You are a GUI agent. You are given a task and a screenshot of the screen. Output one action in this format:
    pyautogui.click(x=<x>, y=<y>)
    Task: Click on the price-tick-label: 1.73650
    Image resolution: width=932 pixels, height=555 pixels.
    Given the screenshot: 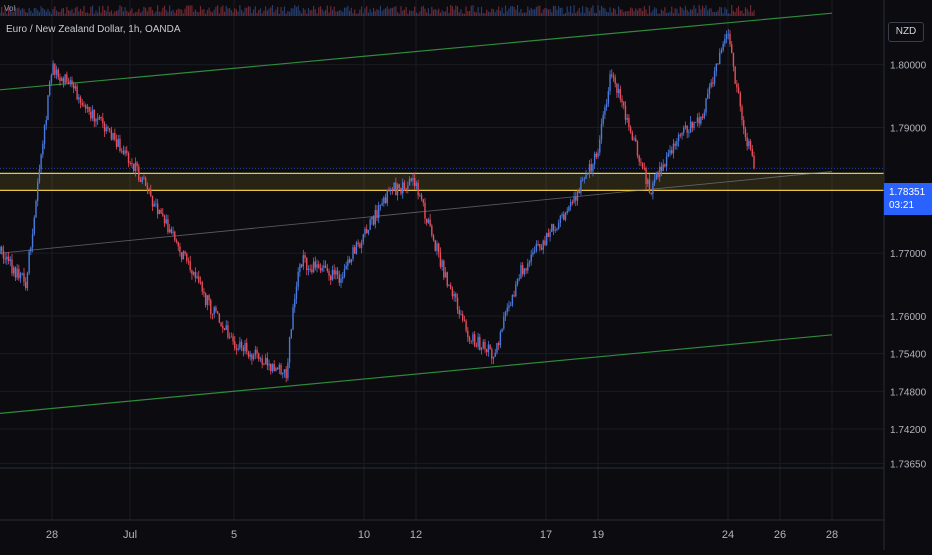 What is the action you would take?
    pyautogui.click(x=908, y=465)
    